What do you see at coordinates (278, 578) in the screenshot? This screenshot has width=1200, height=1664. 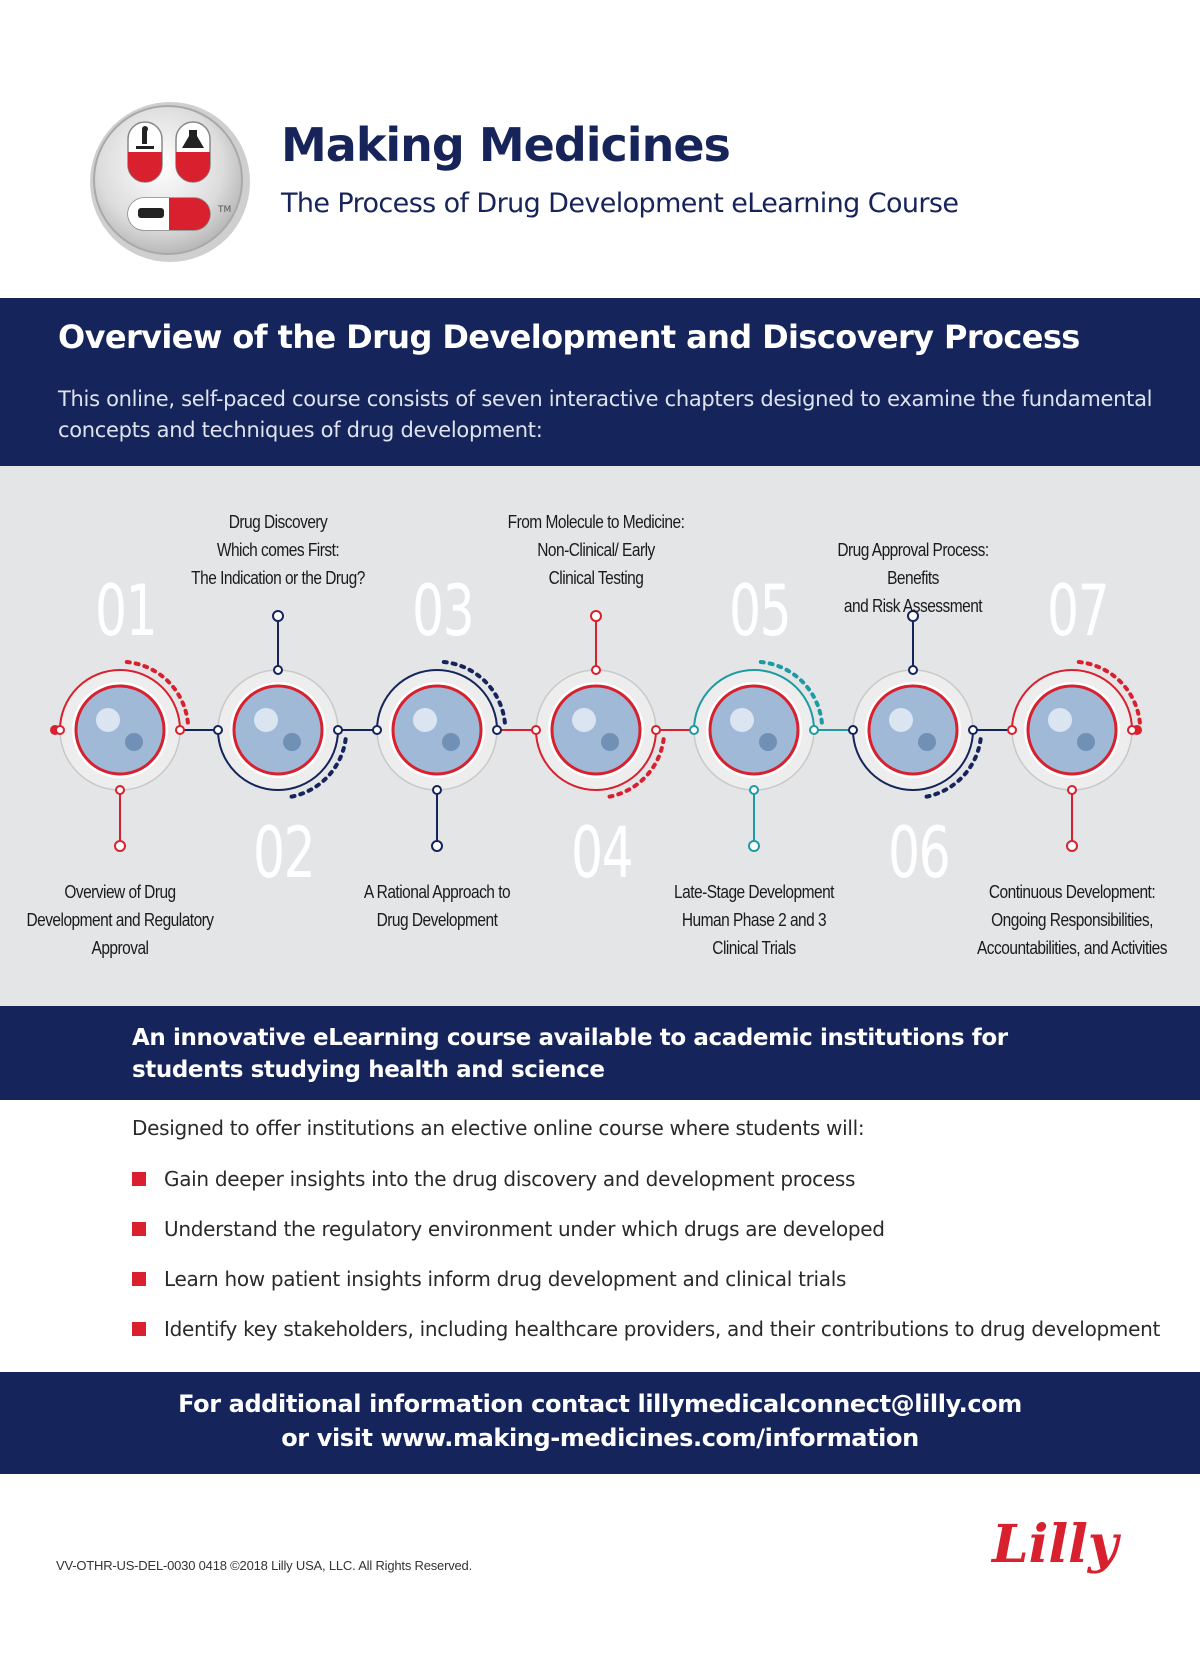 I see `chapter-label-line: The Indication or the Drug?` at bounding box center [278, 578].